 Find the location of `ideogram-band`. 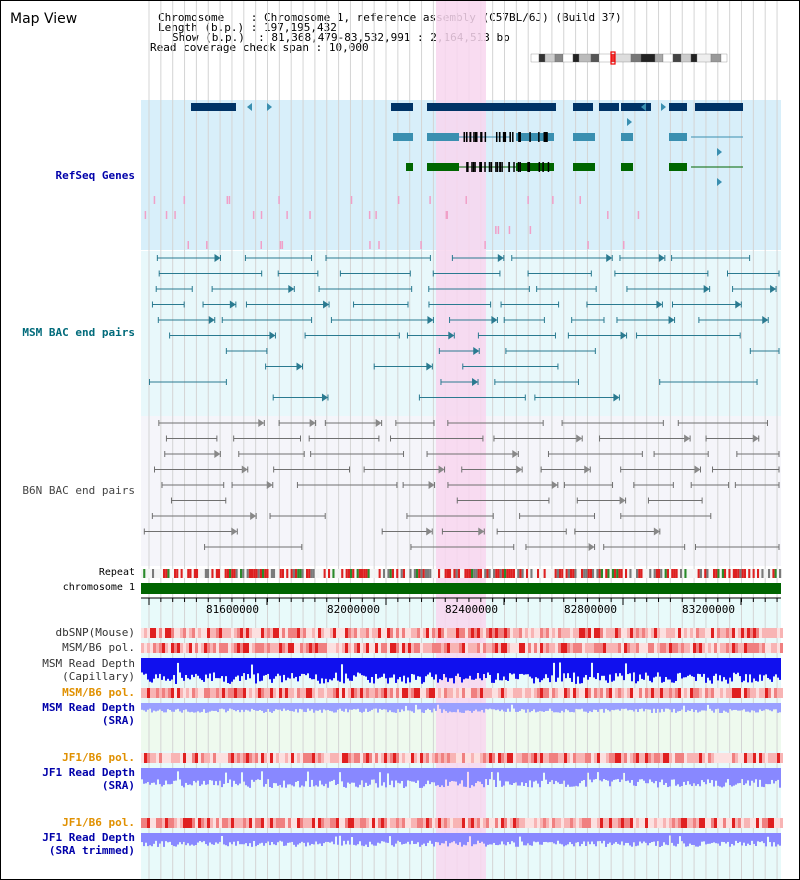

ideogram-band is located at coordinates (535, 58).